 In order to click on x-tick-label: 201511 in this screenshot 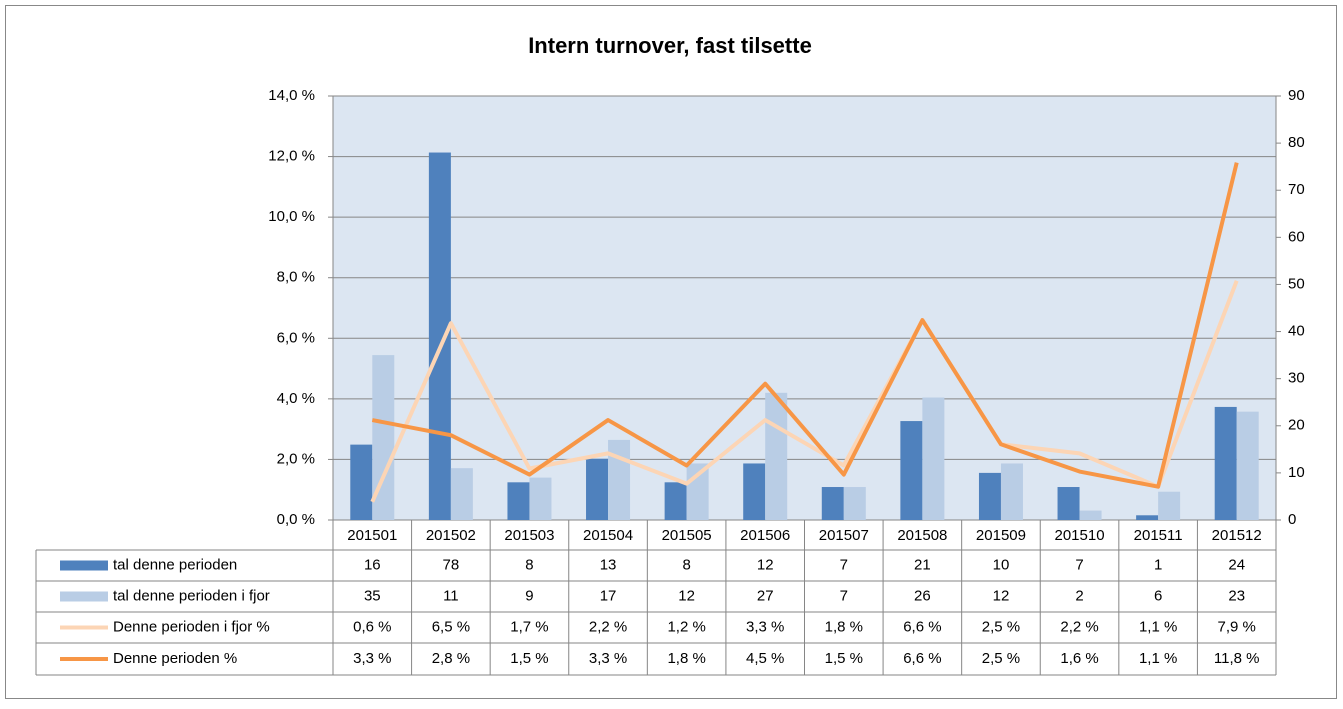, I will do `click(1158, 535)`.